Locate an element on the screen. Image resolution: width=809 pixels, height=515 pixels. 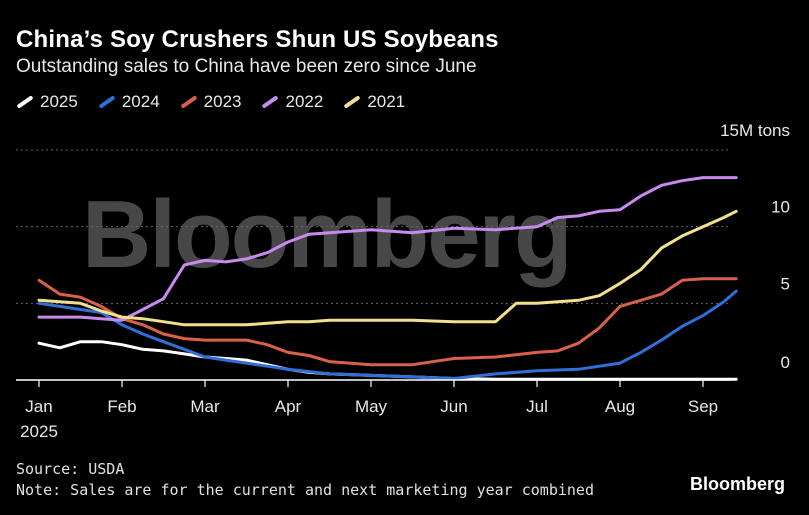
x-tick-label-Mar: Mar is located at coordinates (205, 406).